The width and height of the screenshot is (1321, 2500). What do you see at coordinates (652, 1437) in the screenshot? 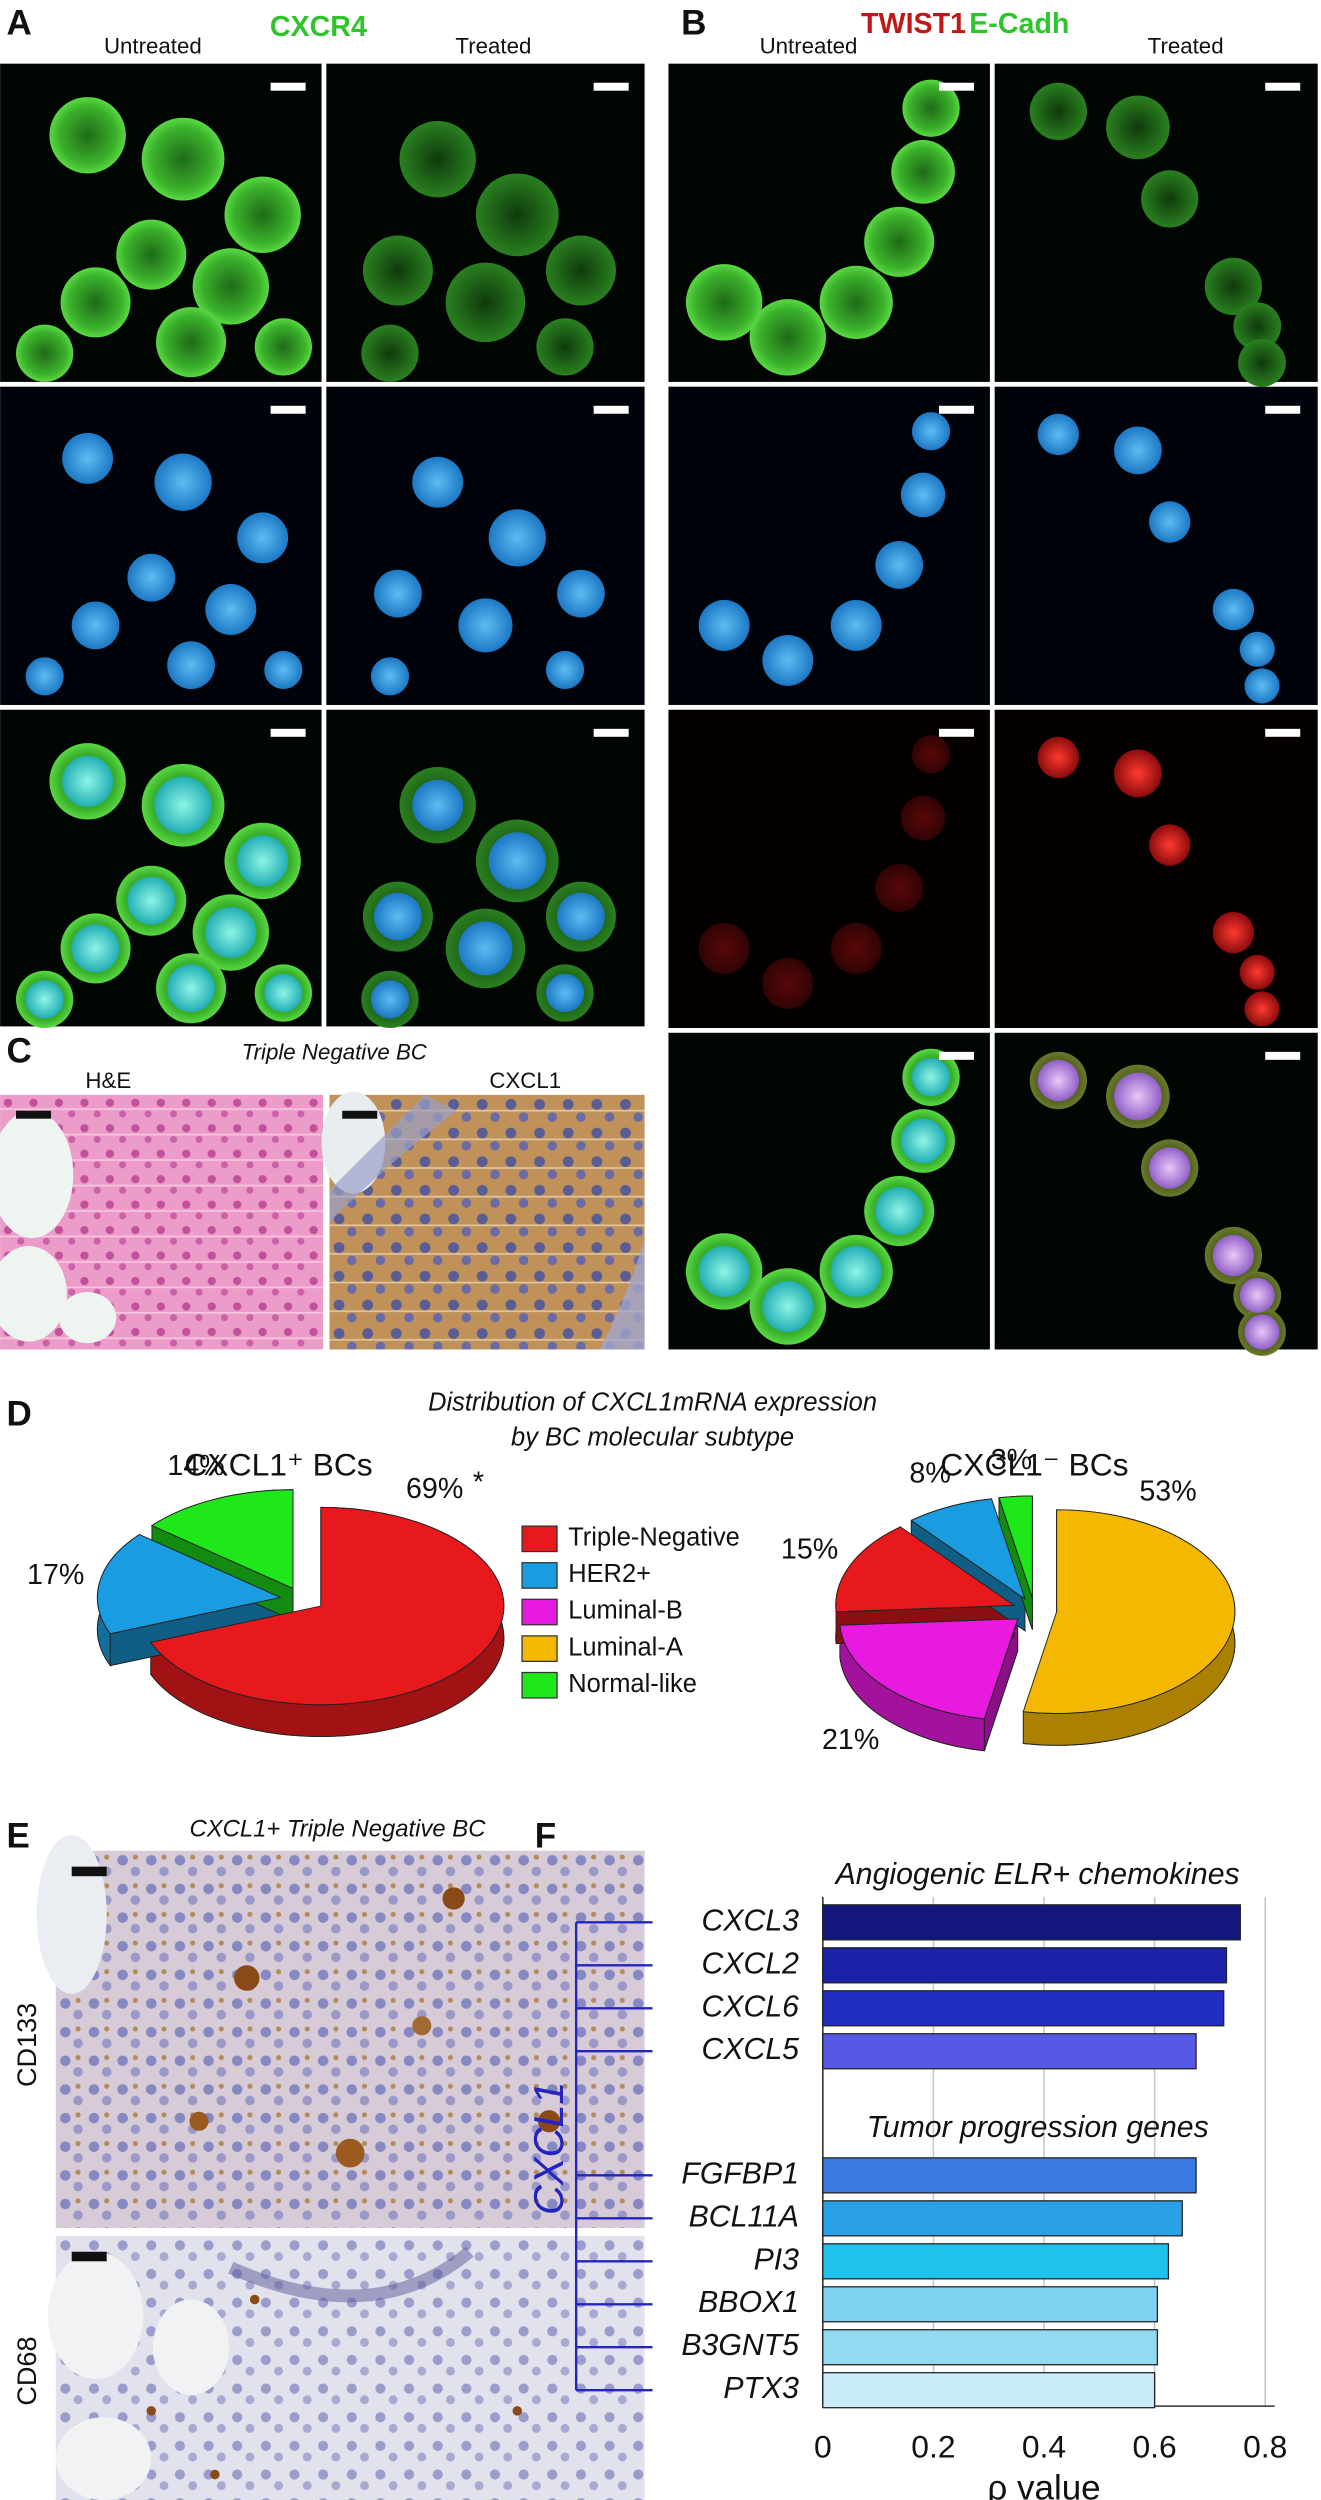
I see `chart-title: by BC molecular subtype` at bounding box center [652, 1437].